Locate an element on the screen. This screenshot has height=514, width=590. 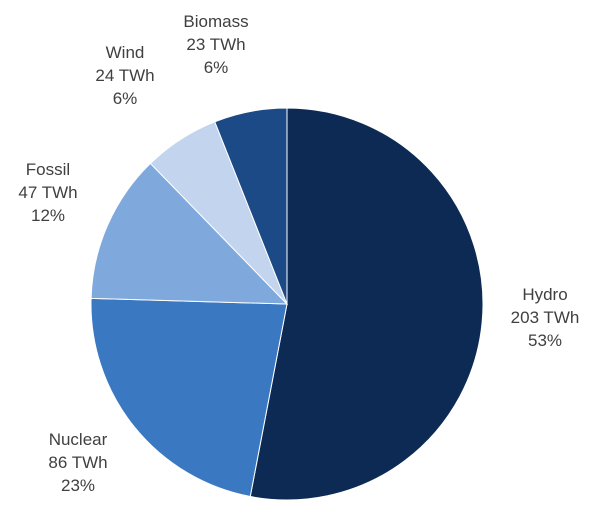
slice-label-biomass: Biomass 23 TWh 6% is located at coordinates (215, 44).